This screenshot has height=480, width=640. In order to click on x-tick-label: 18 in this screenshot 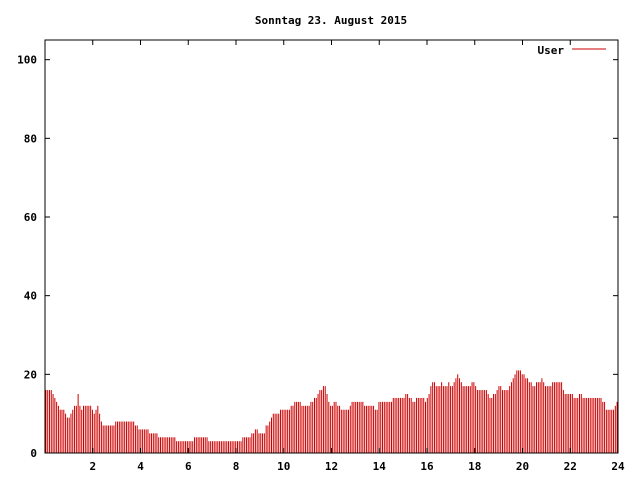, I will do `click(474, 466)`.